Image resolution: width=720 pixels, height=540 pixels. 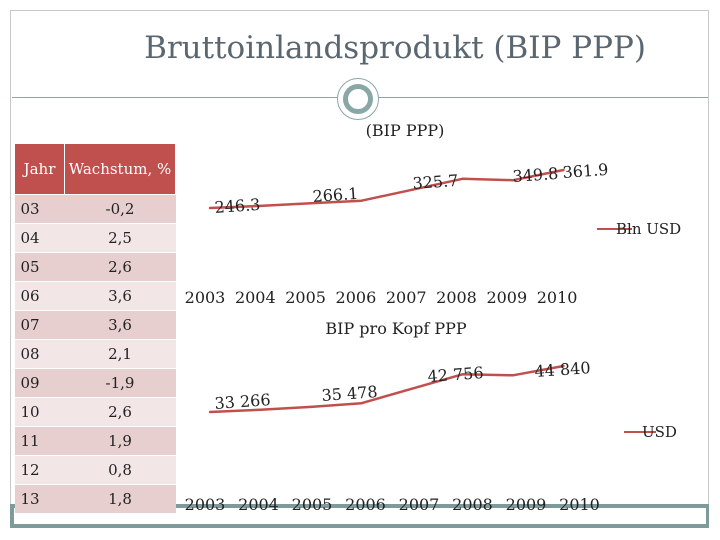 I want to click on year-cell: 07, so click(x=39, y=325).